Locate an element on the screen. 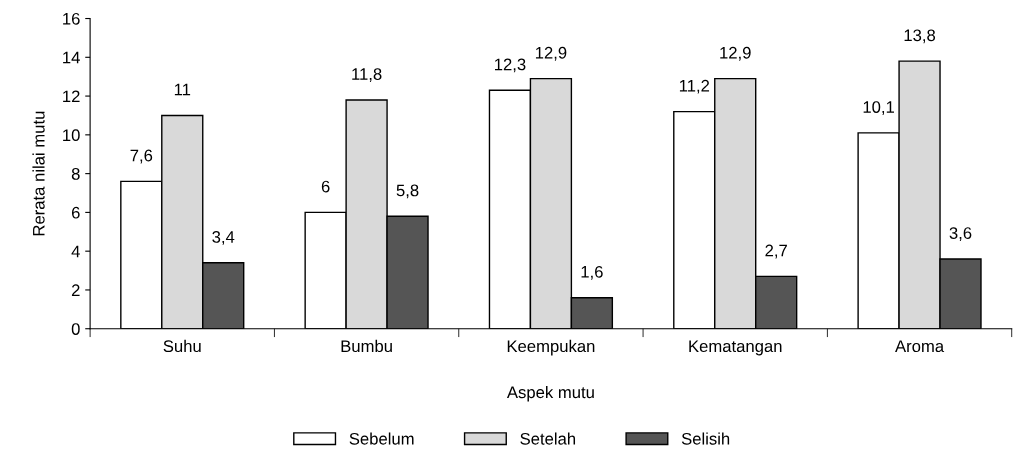 This screenshot has width=1024, height=463. x-tick-label: Keempukan is located at coordinates (551, 347).